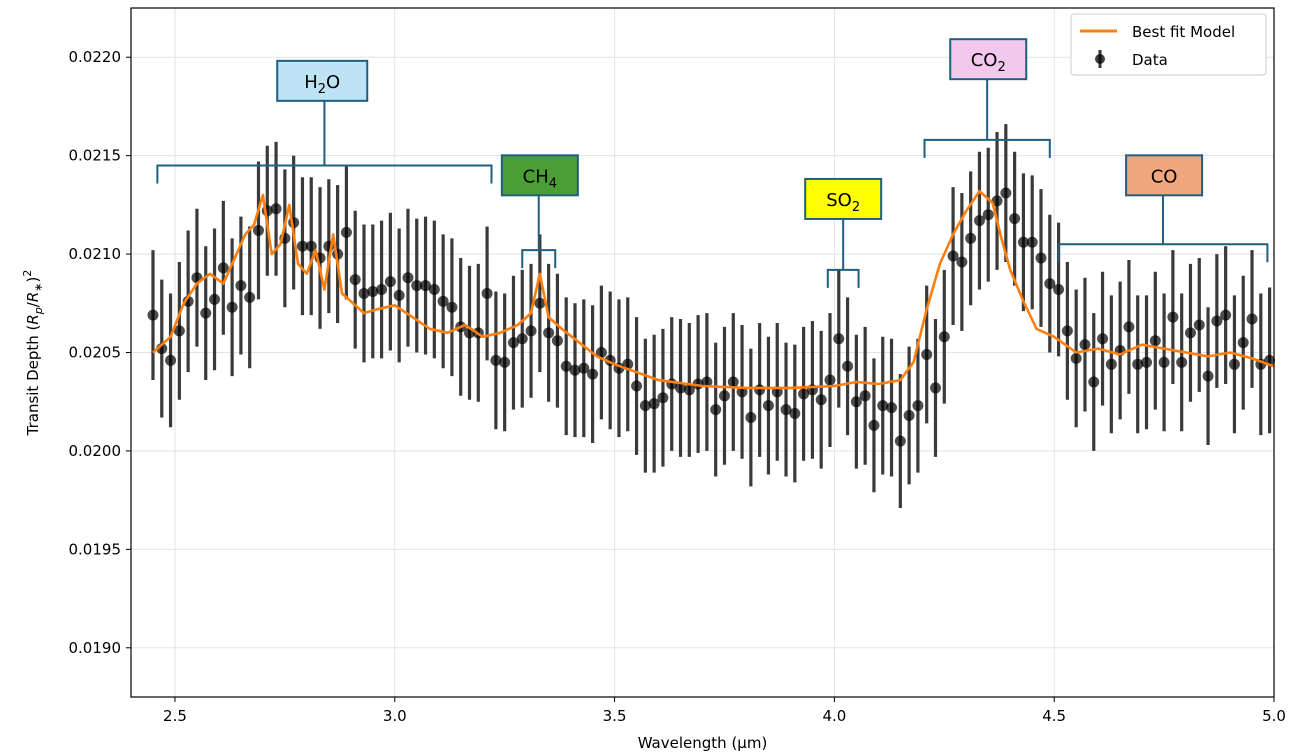 This screenshot has width=1298, height=752. I want to click on annotation-box-ch4, so click(539, 175).